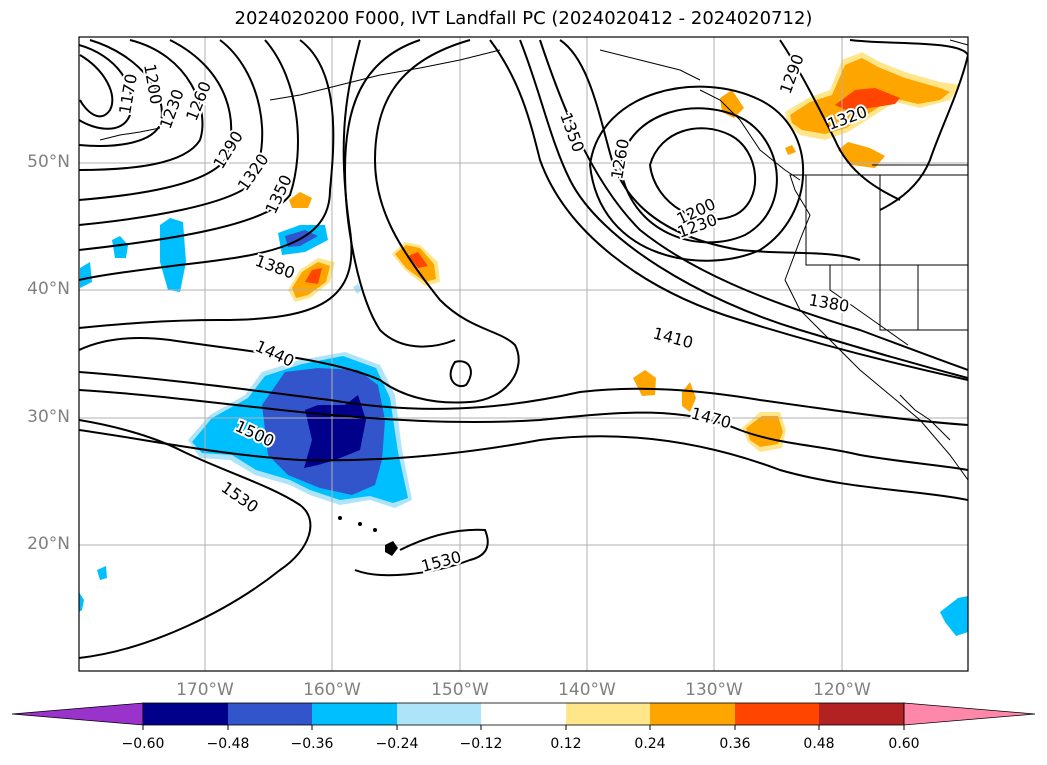  Describe the element at coordinates (368, 536) in the screenshot. I see `hawaii-islands` at that location.